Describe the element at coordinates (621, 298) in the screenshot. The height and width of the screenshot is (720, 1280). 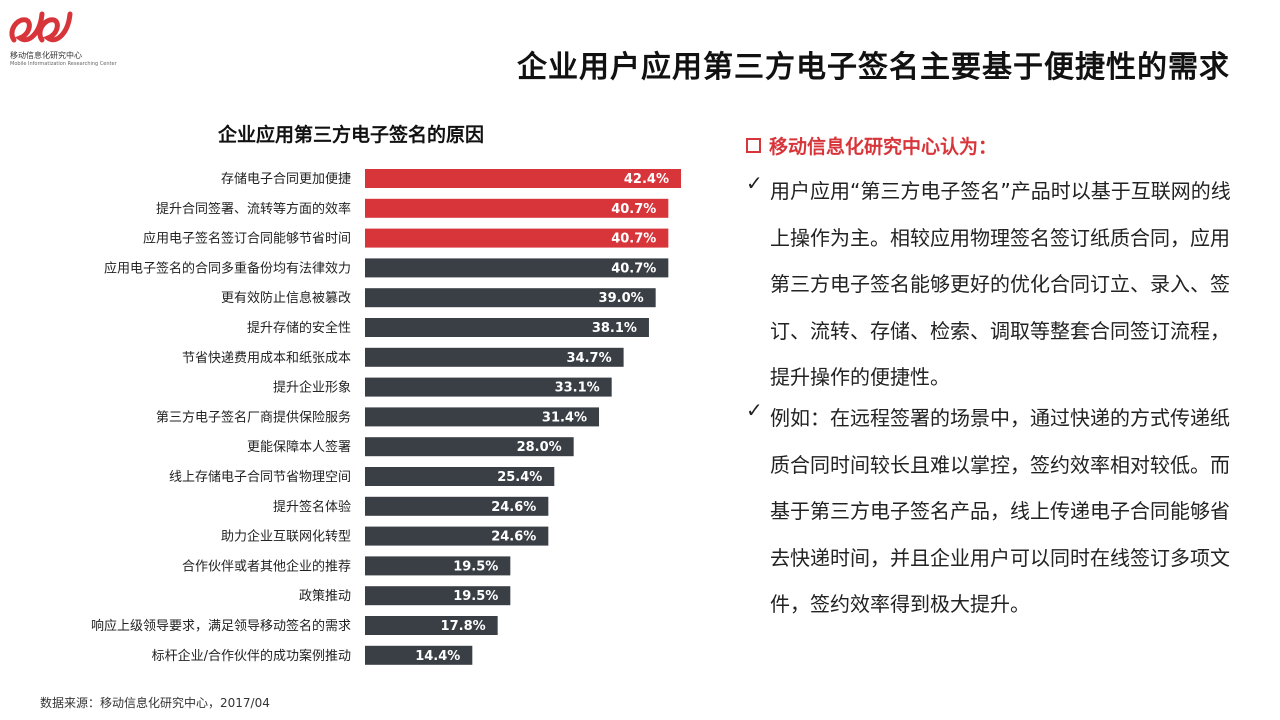
I see `value-label: 39.0%` at that location.